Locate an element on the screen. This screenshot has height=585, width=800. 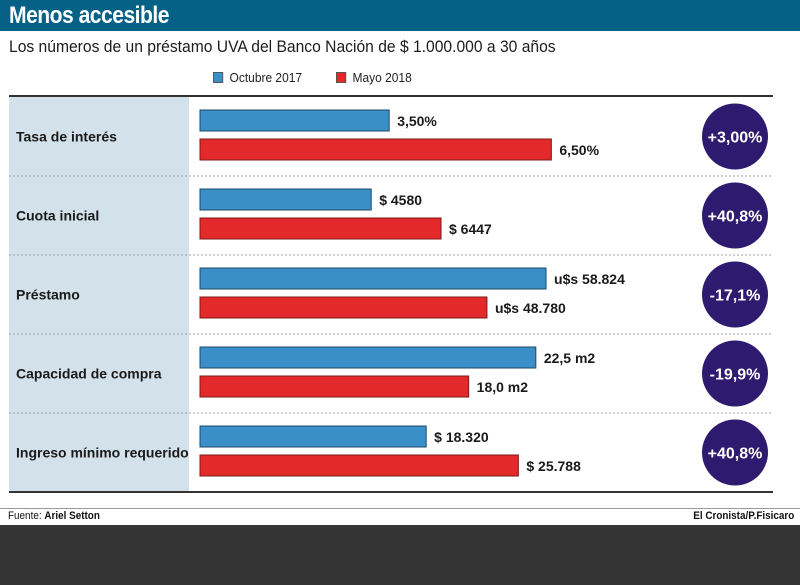
legend: Octubre 2017 Mayo 2018 is located at coordinates (328, 77).